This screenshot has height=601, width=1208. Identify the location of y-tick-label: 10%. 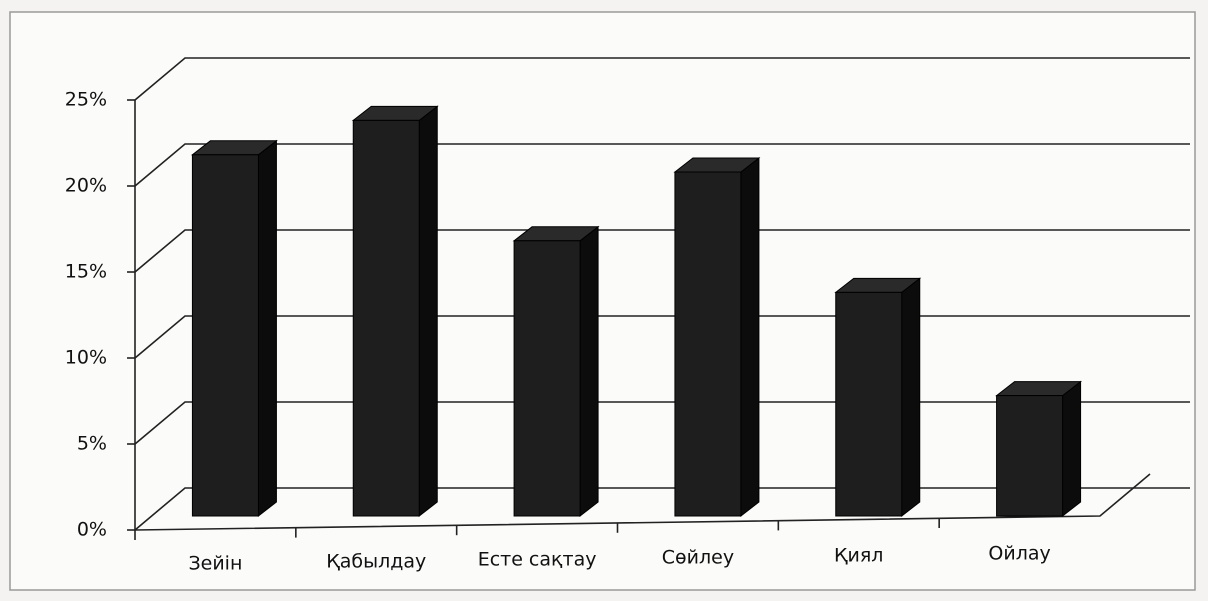
(86, 358).